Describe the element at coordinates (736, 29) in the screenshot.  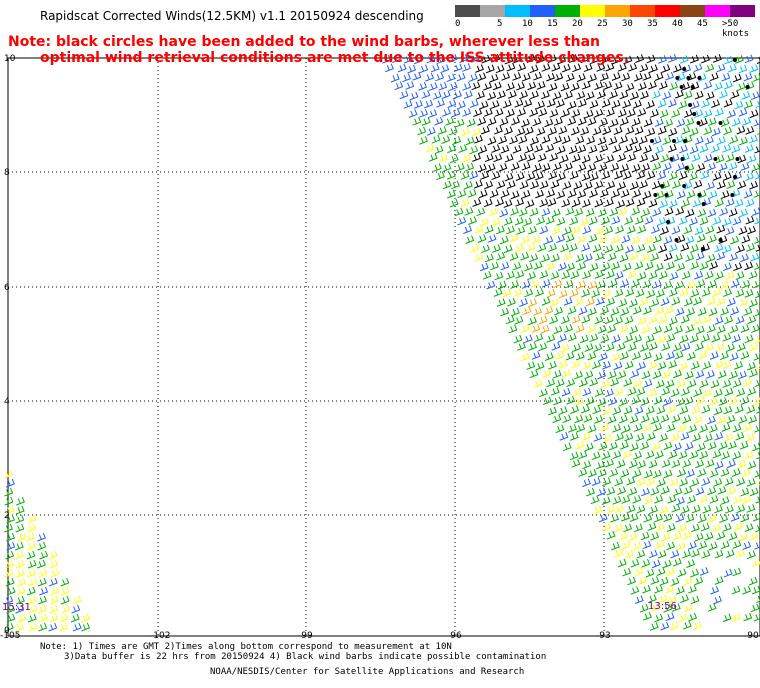
I see `legend-label: >50 knots` at that location.